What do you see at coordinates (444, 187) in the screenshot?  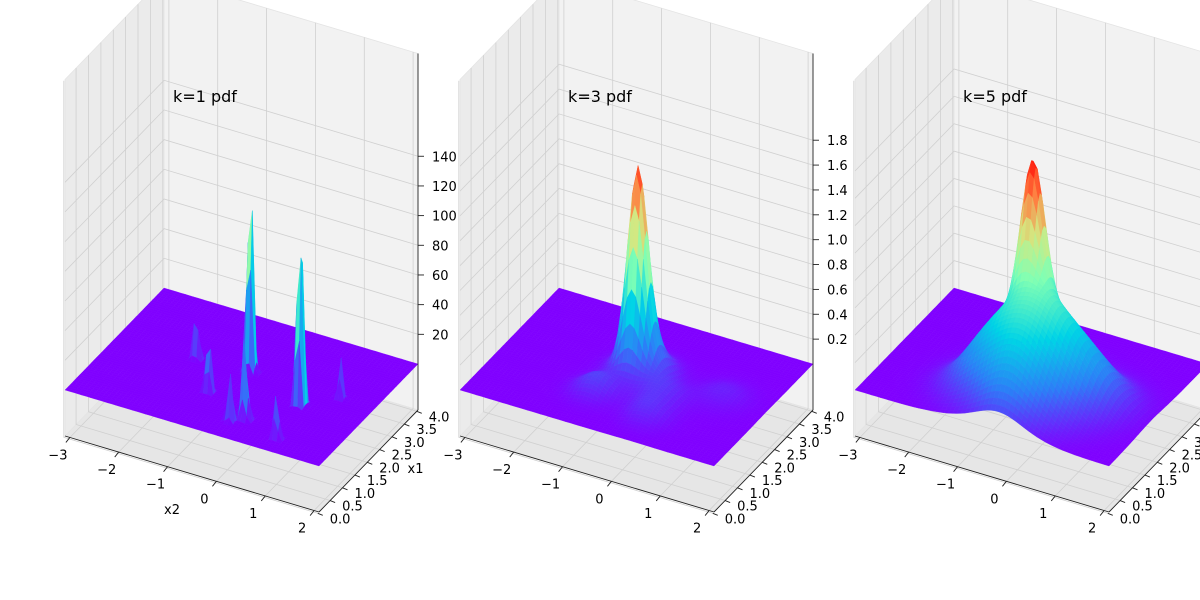 I see `z-tick-label: 120` at bounding box center [444, 187].